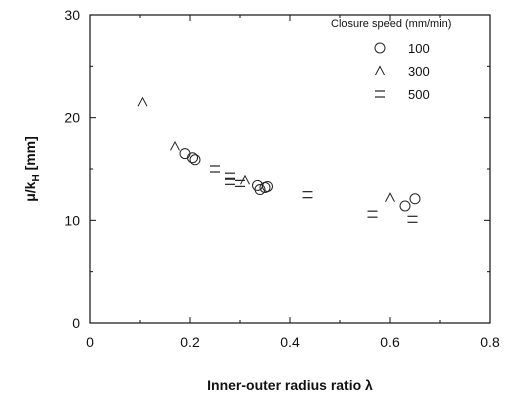 The width and height of the screenshot is (509, 400). What do you see at coordinates (391, 24) in the screenshot?
I see `legend-title: Closure speed (mm/min)` at bounding box center [391, 24].